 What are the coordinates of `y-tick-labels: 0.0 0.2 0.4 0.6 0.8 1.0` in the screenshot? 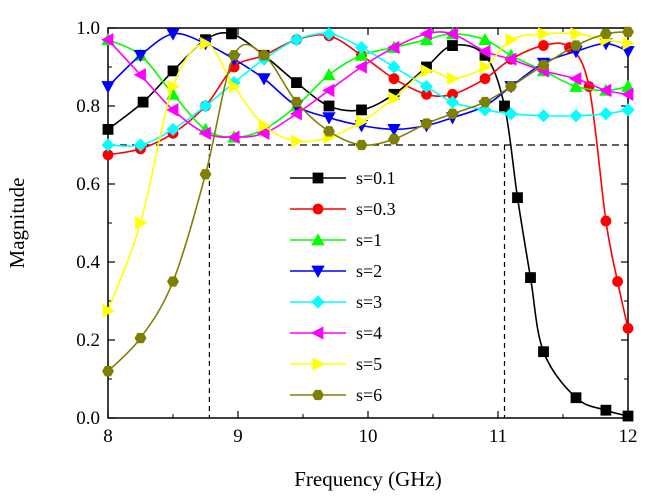 It's located at (88, 223).